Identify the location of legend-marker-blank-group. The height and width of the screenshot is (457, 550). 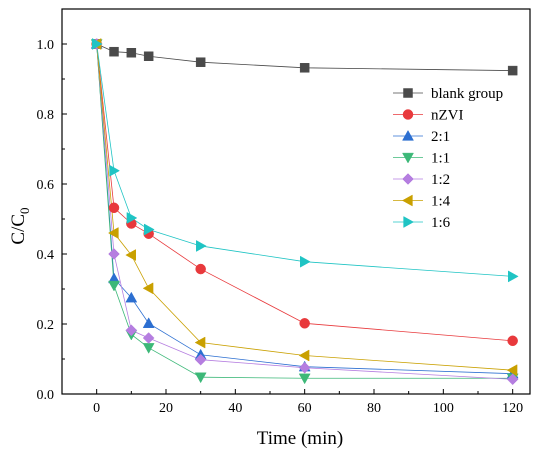
(408, 93).